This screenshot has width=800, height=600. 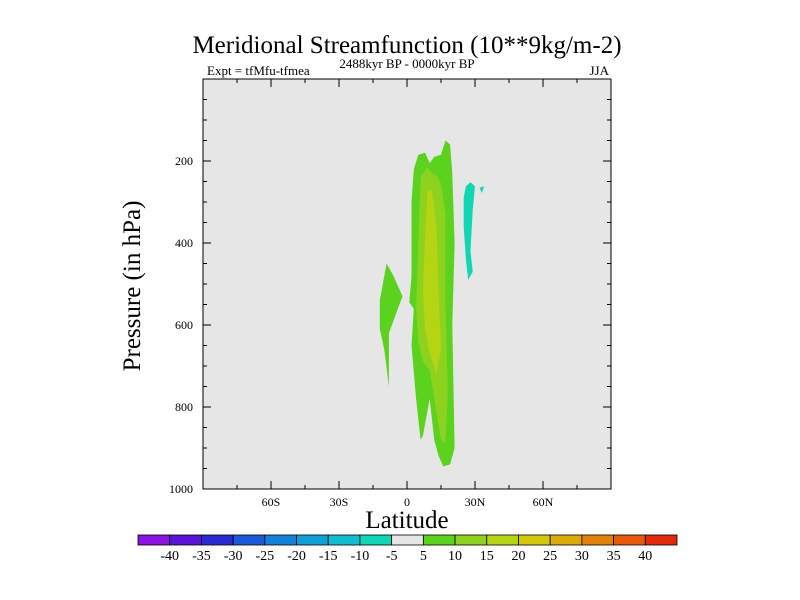 I want to click on colorbar-label: -20, so click(x=296, y=556).